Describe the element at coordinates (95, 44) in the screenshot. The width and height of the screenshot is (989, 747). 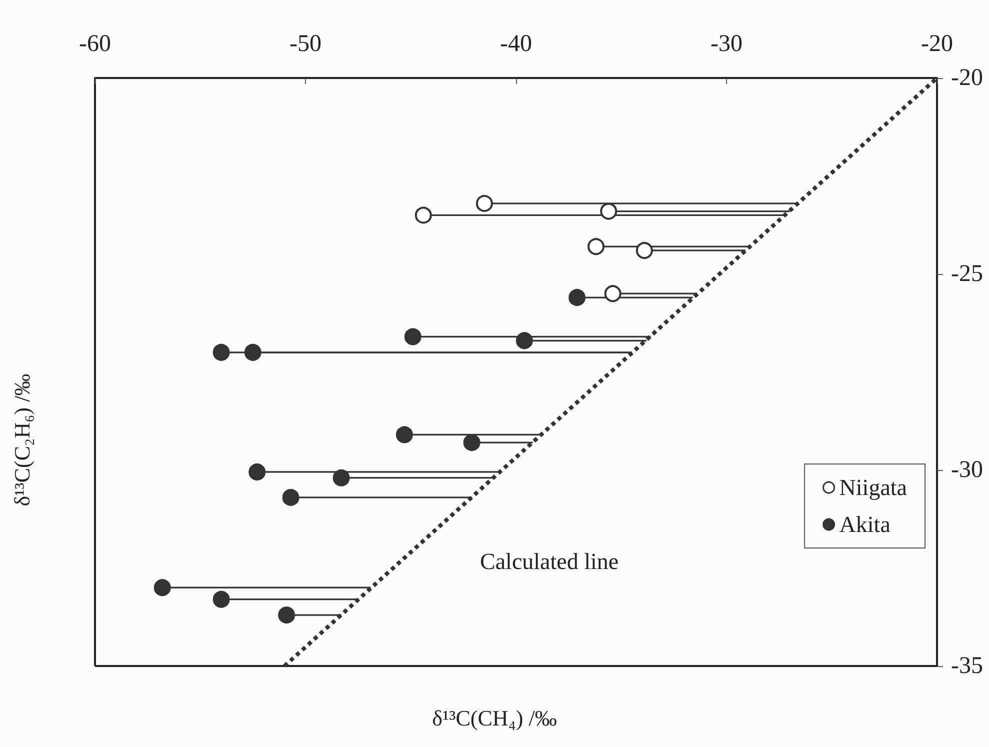
I see `x-tick-label: -60` at that location.